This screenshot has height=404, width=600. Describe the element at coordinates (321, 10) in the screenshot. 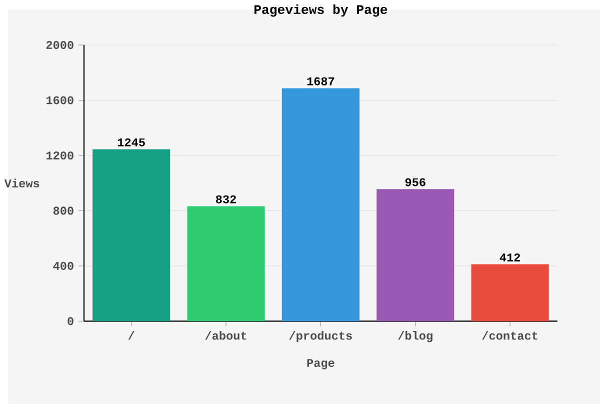

I see `chart-title: Pageviews by Page` at that location.